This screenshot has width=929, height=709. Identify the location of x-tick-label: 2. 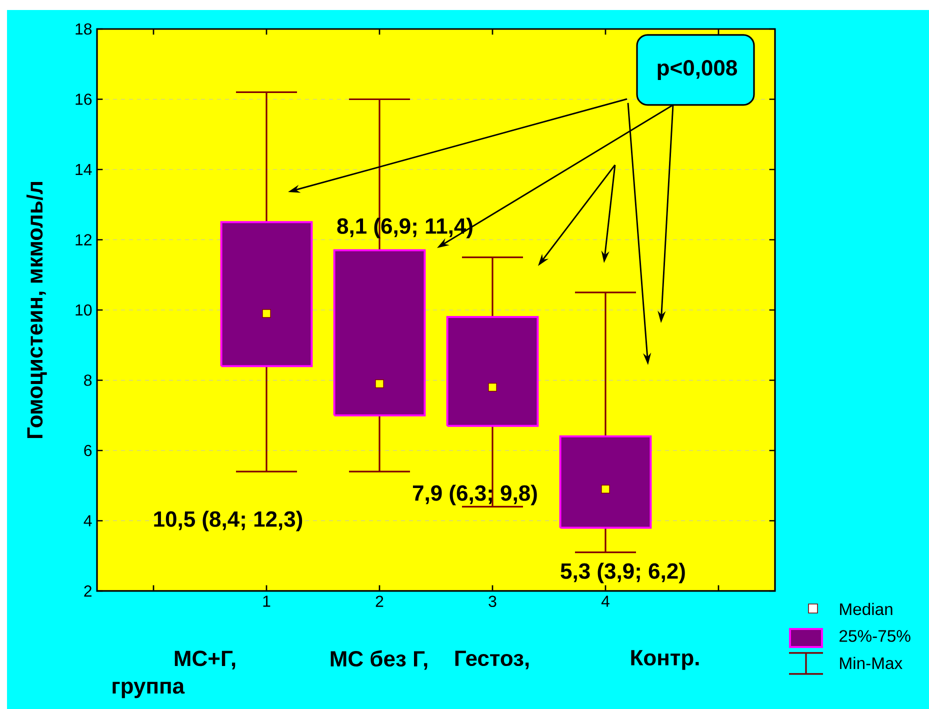
(380, 601).